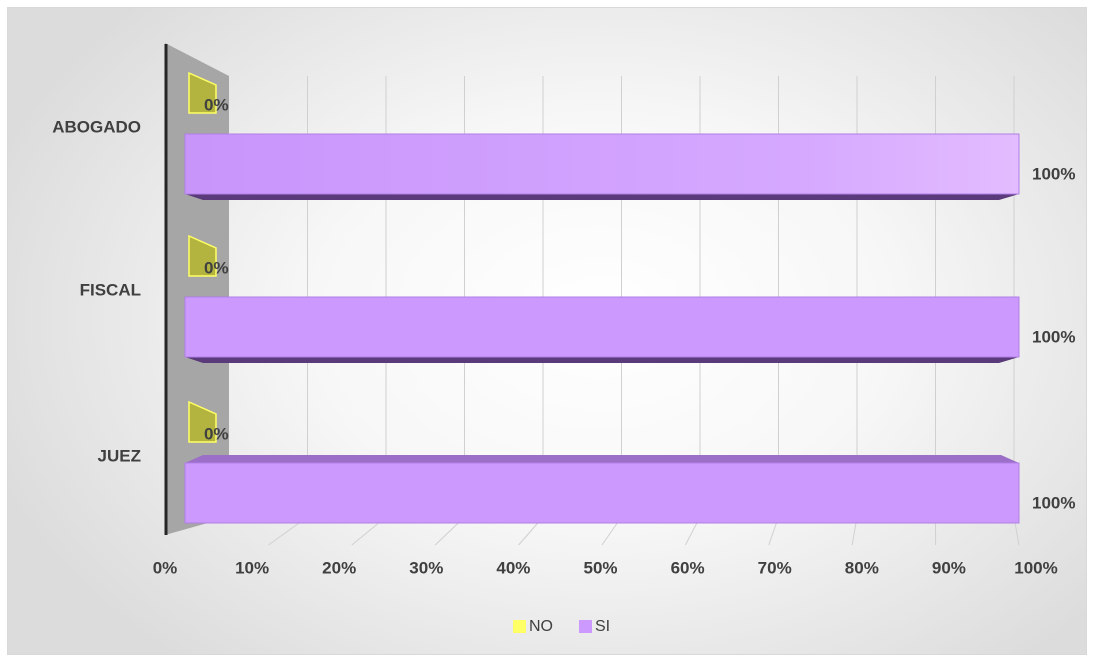 The height and width of the screenshot is (662, 1095). I want to click on x-tick-label: 70%, so click(775, 567).